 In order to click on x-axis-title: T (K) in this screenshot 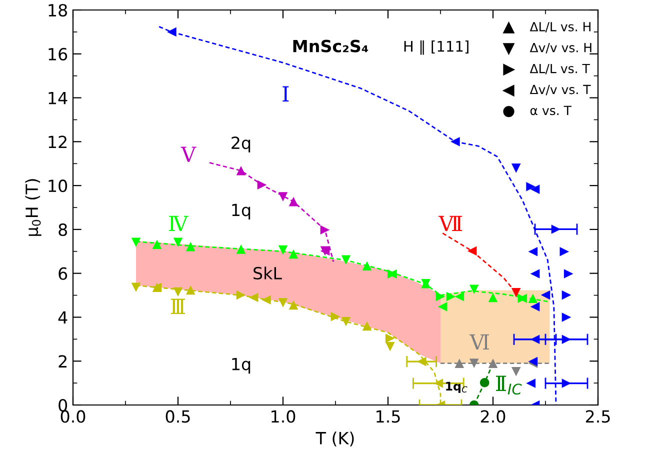, I will do `click(335, 439)`.